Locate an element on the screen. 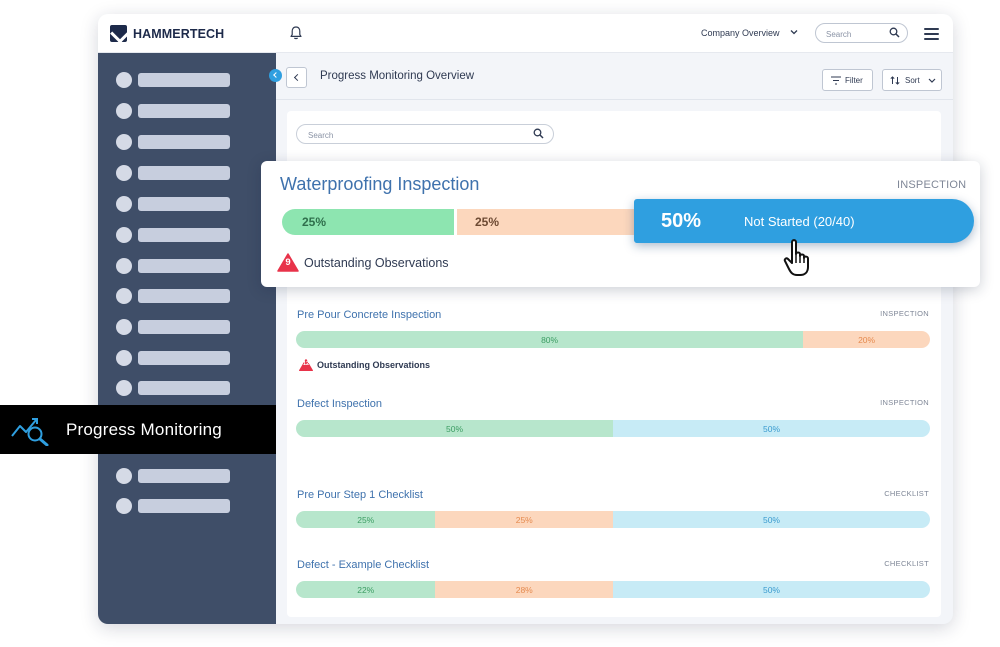  progress-segment-not-started-hover: 50% Not Started (20/40) is located at coordinates (804, 221).